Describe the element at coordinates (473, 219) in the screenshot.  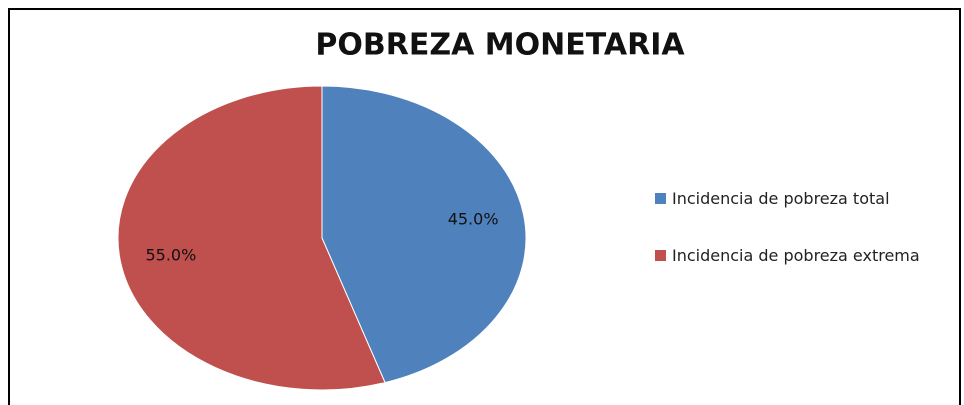
I see `data-label: 45.0%` at that location.